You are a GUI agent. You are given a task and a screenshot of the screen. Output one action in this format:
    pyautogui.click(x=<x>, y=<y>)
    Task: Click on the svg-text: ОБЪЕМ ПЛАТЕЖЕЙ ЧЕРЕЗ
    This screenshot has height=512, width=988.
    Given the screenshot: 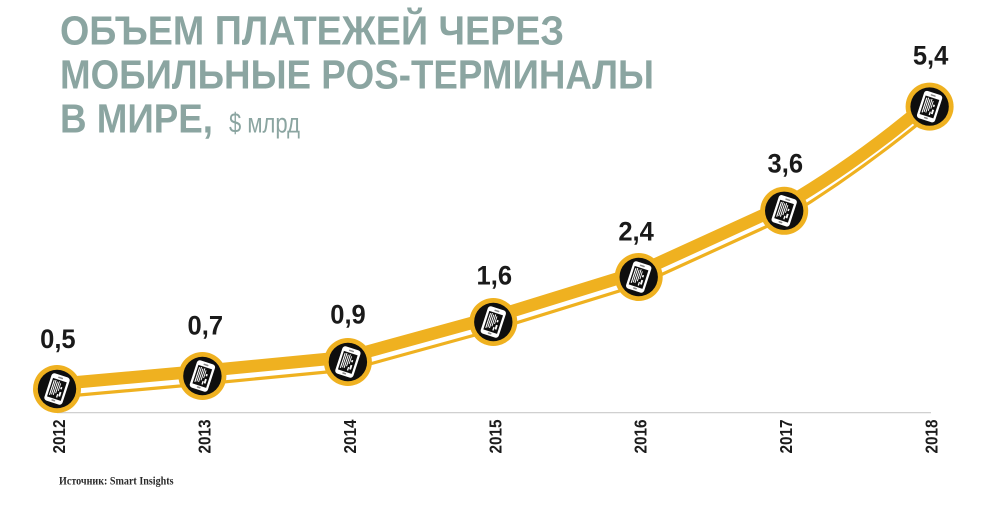 What is the action you would take?
    pyautogui.click(x=312, y=30)
    